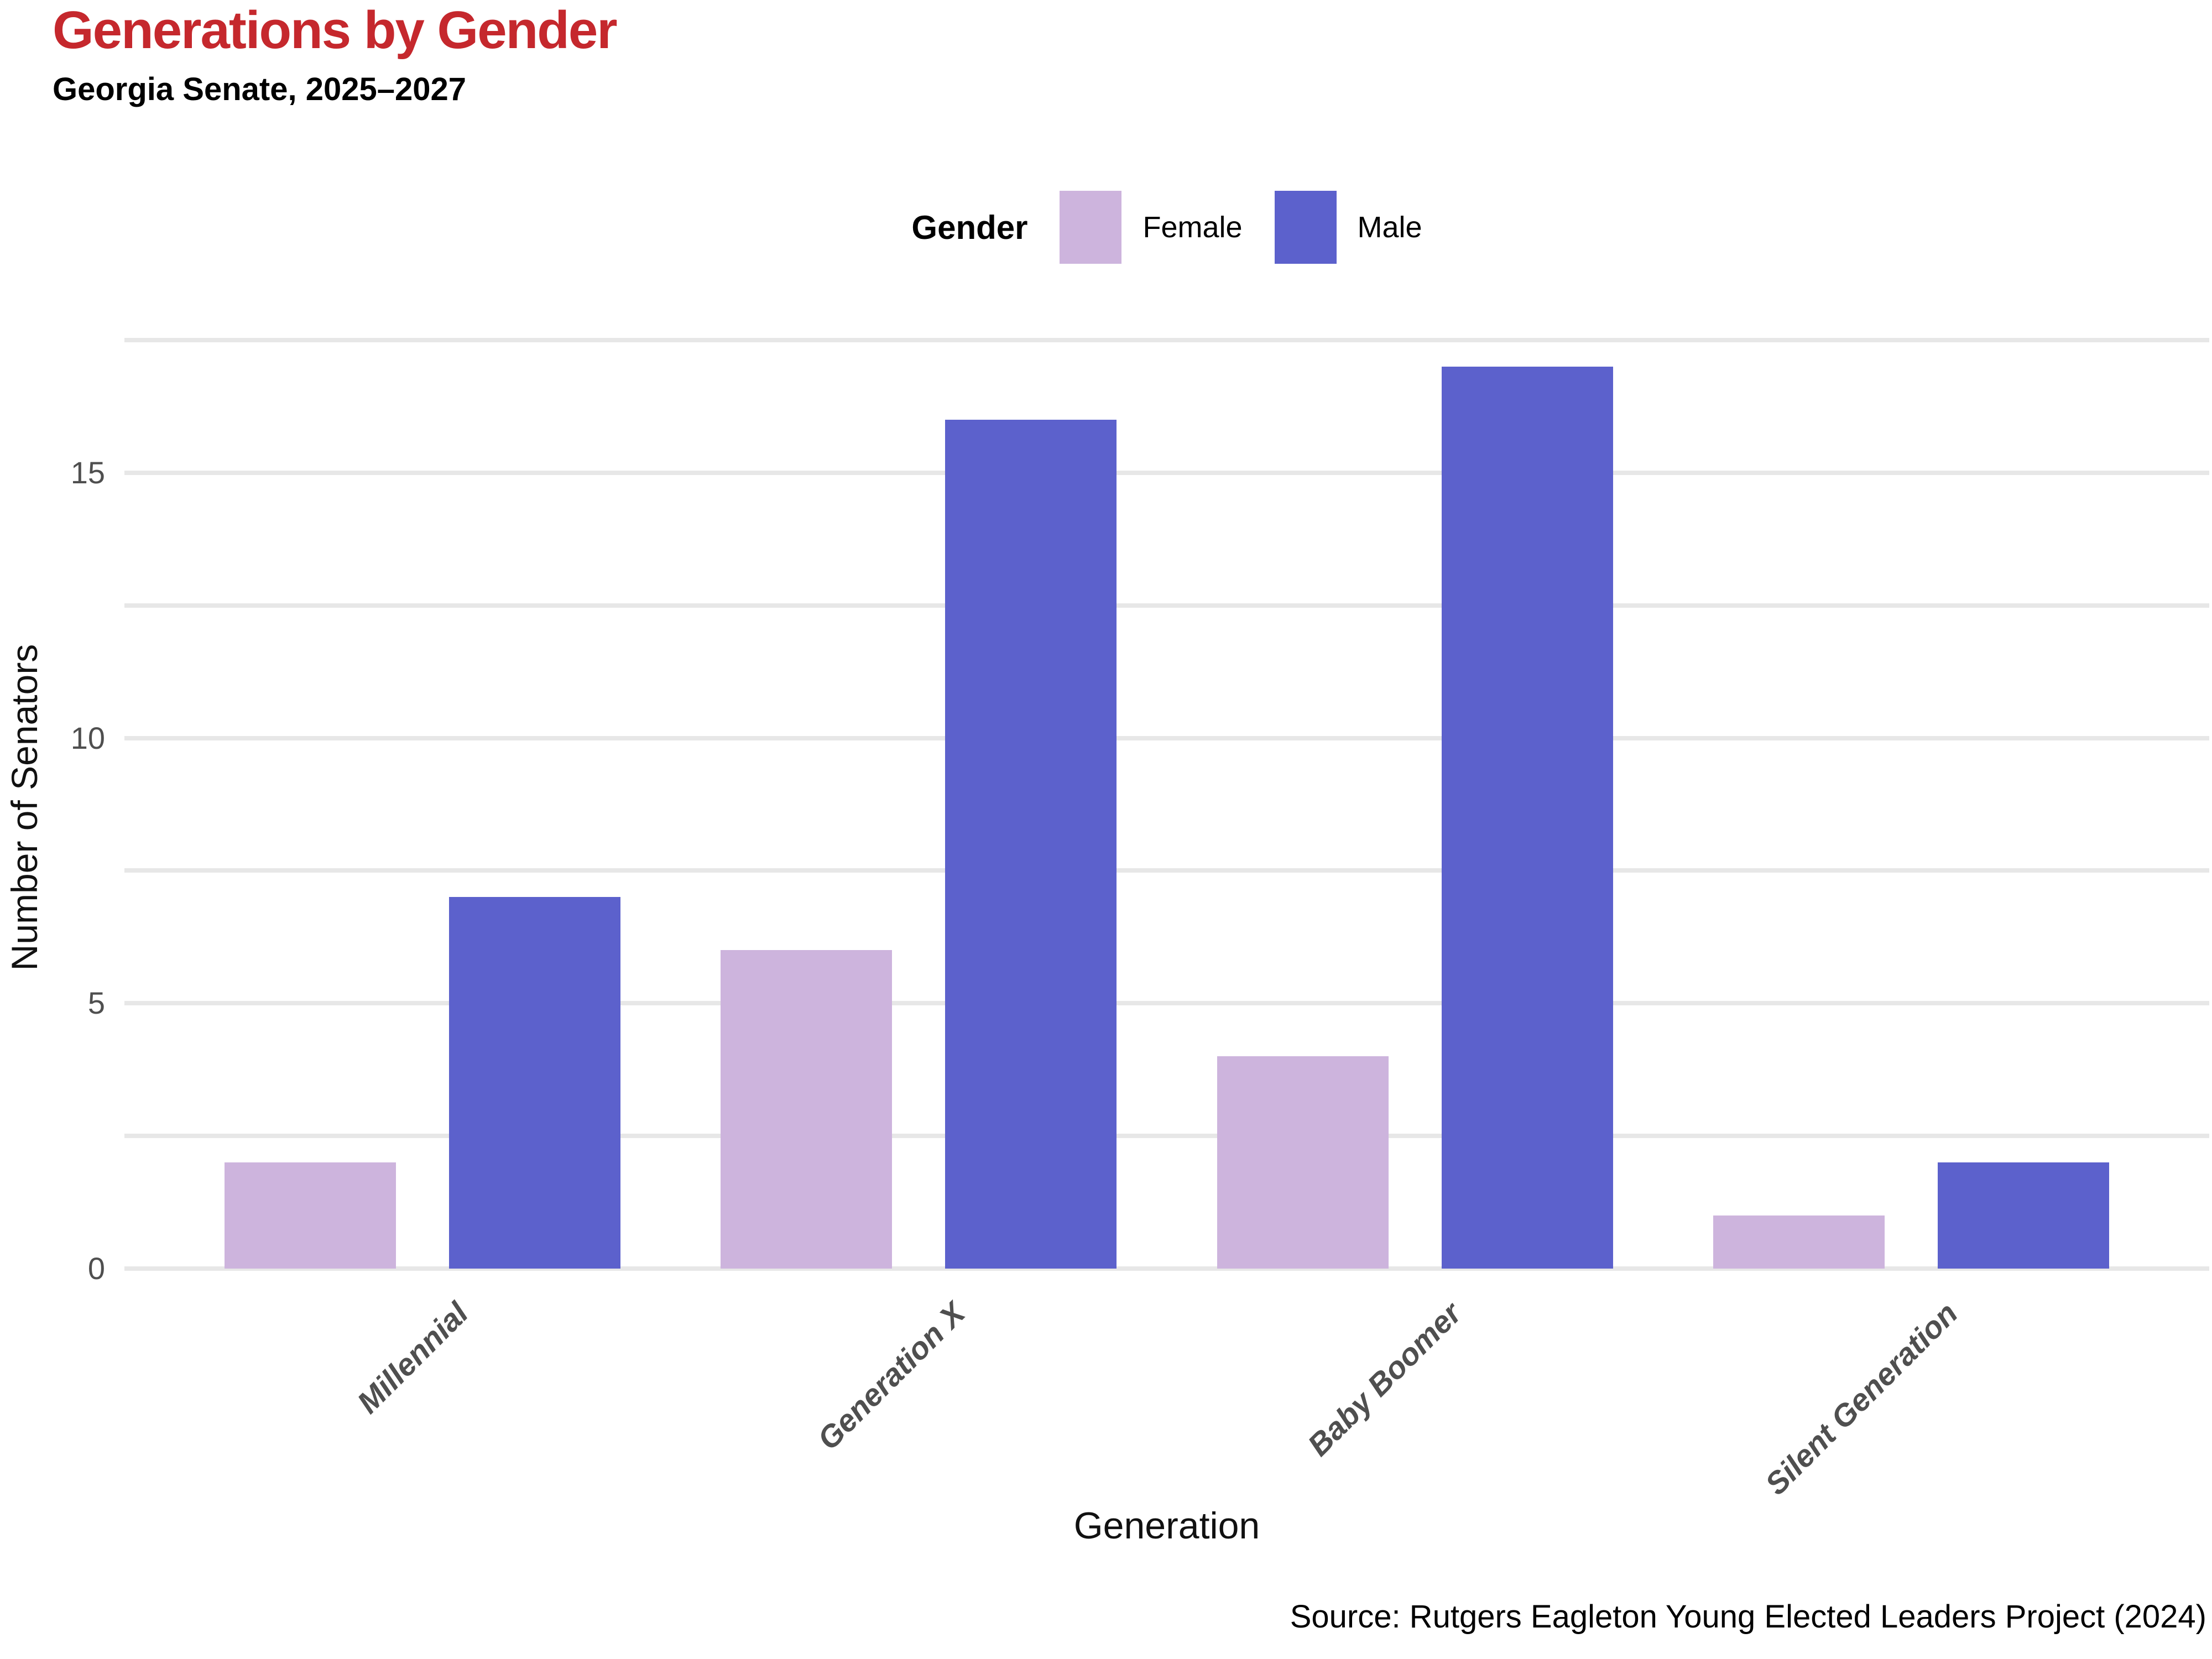  What do you see at coordinates (413, 1357) in the screenshot?
I see `x-tick-label: Millennial` at bounding box center [413, 1357].